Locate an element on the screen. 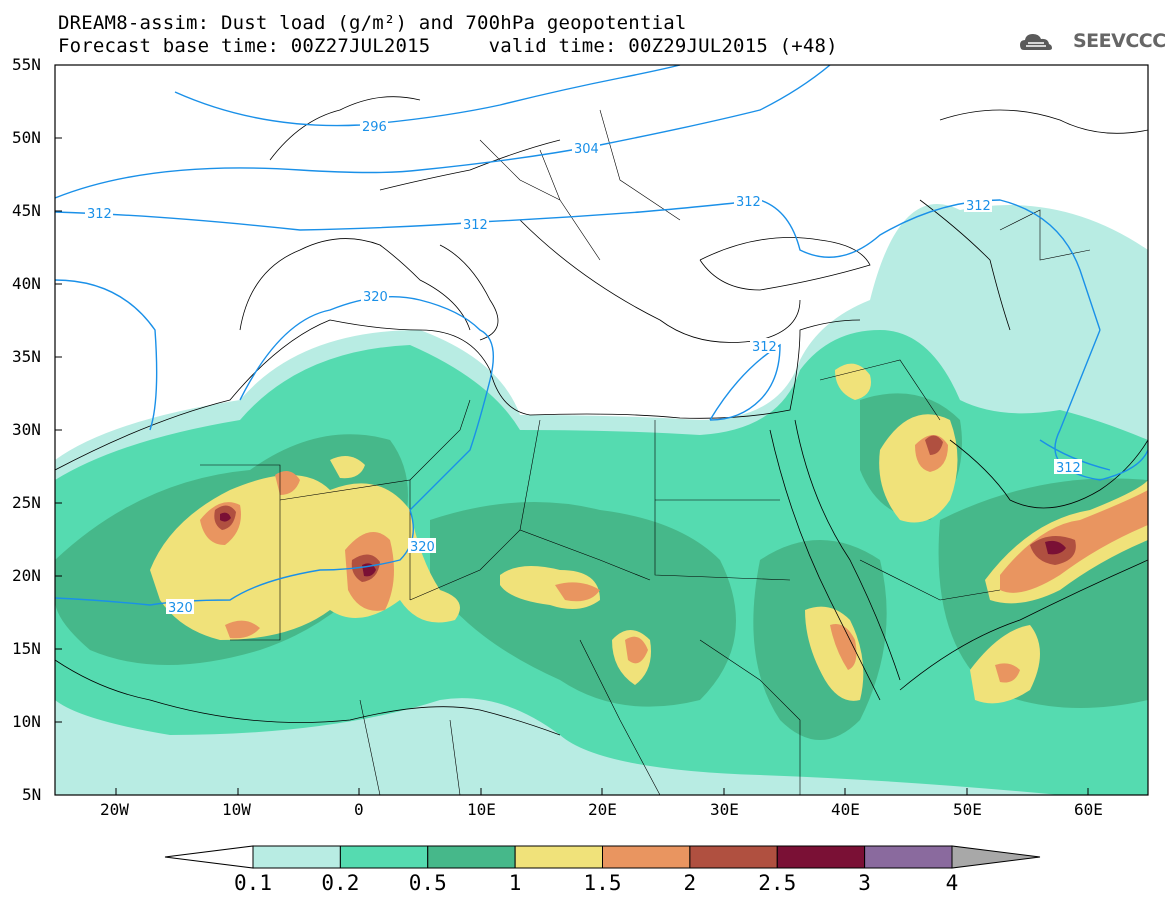 The image size is (1165, 907). lon-label: 30E is located at coordinates (724, 809).